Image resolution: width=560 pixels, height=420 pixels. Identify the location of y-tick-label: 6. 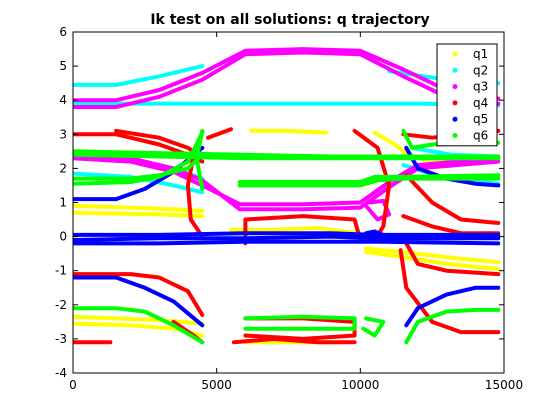
(63, 32).